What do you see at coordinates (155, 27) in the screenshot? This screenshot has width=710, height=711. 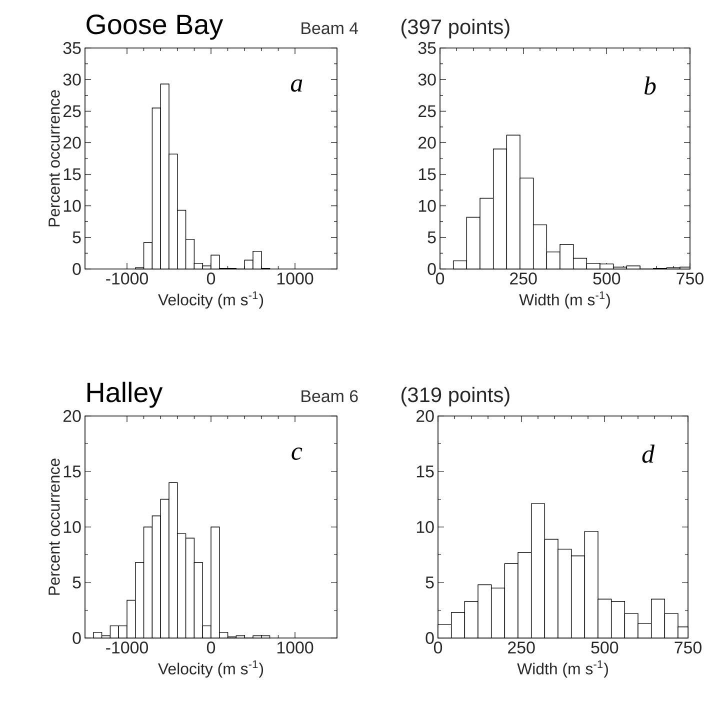 I see `chart-title: Goose Bay` at bounding box center [155, 27].